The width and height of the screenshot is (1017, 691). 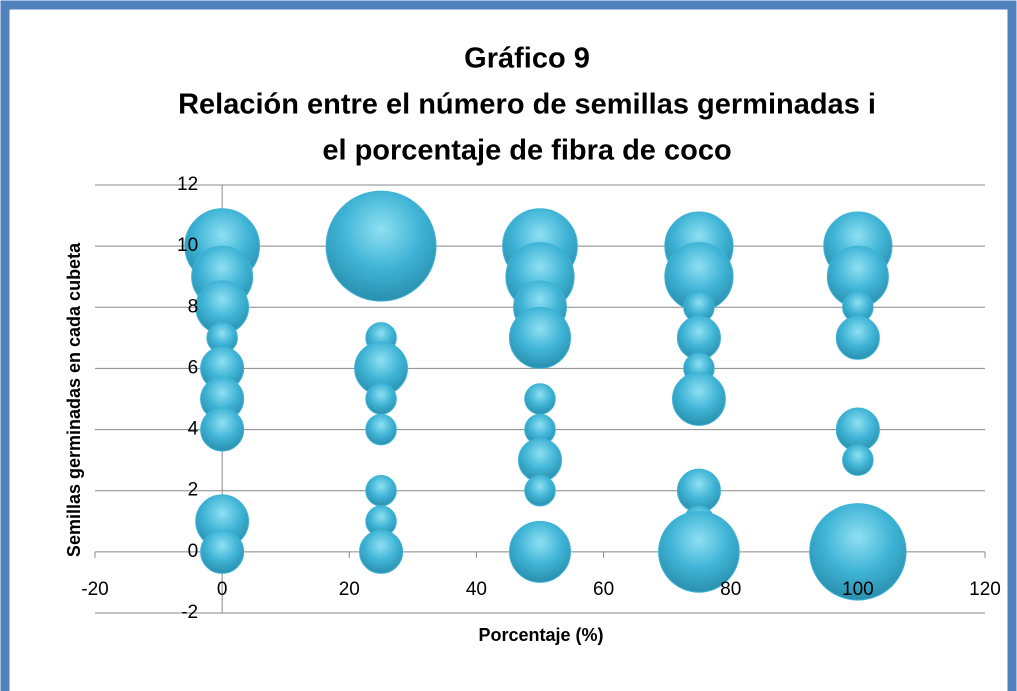 What do you see at coordinates (526, 151) in the screenshot?
I see `chart-title: el porcentaje de fibra de coco` at bounding box center [526, 151].